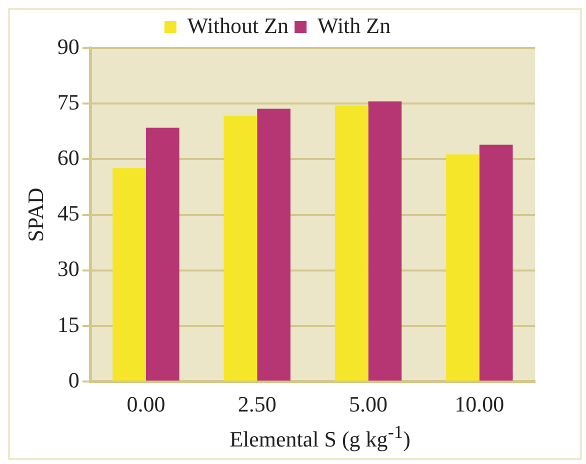  I want to click on legend-label: With Zn, so click(354, 25).